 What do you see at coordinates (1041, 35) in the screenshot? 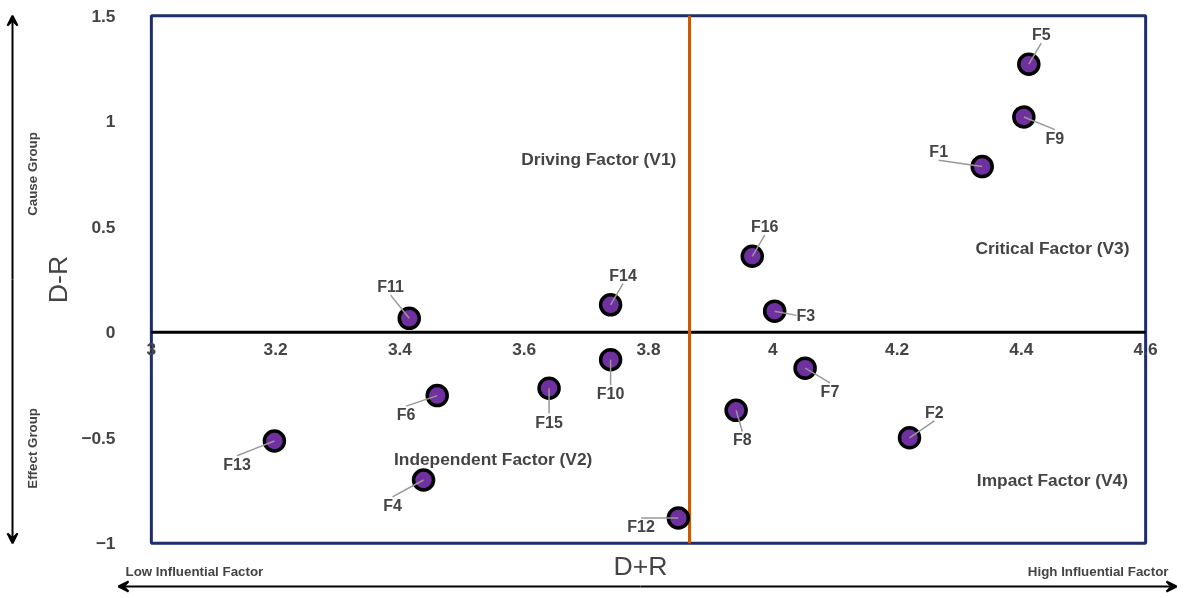
I see `annotation: F5` at bounding box center [1041, 35].